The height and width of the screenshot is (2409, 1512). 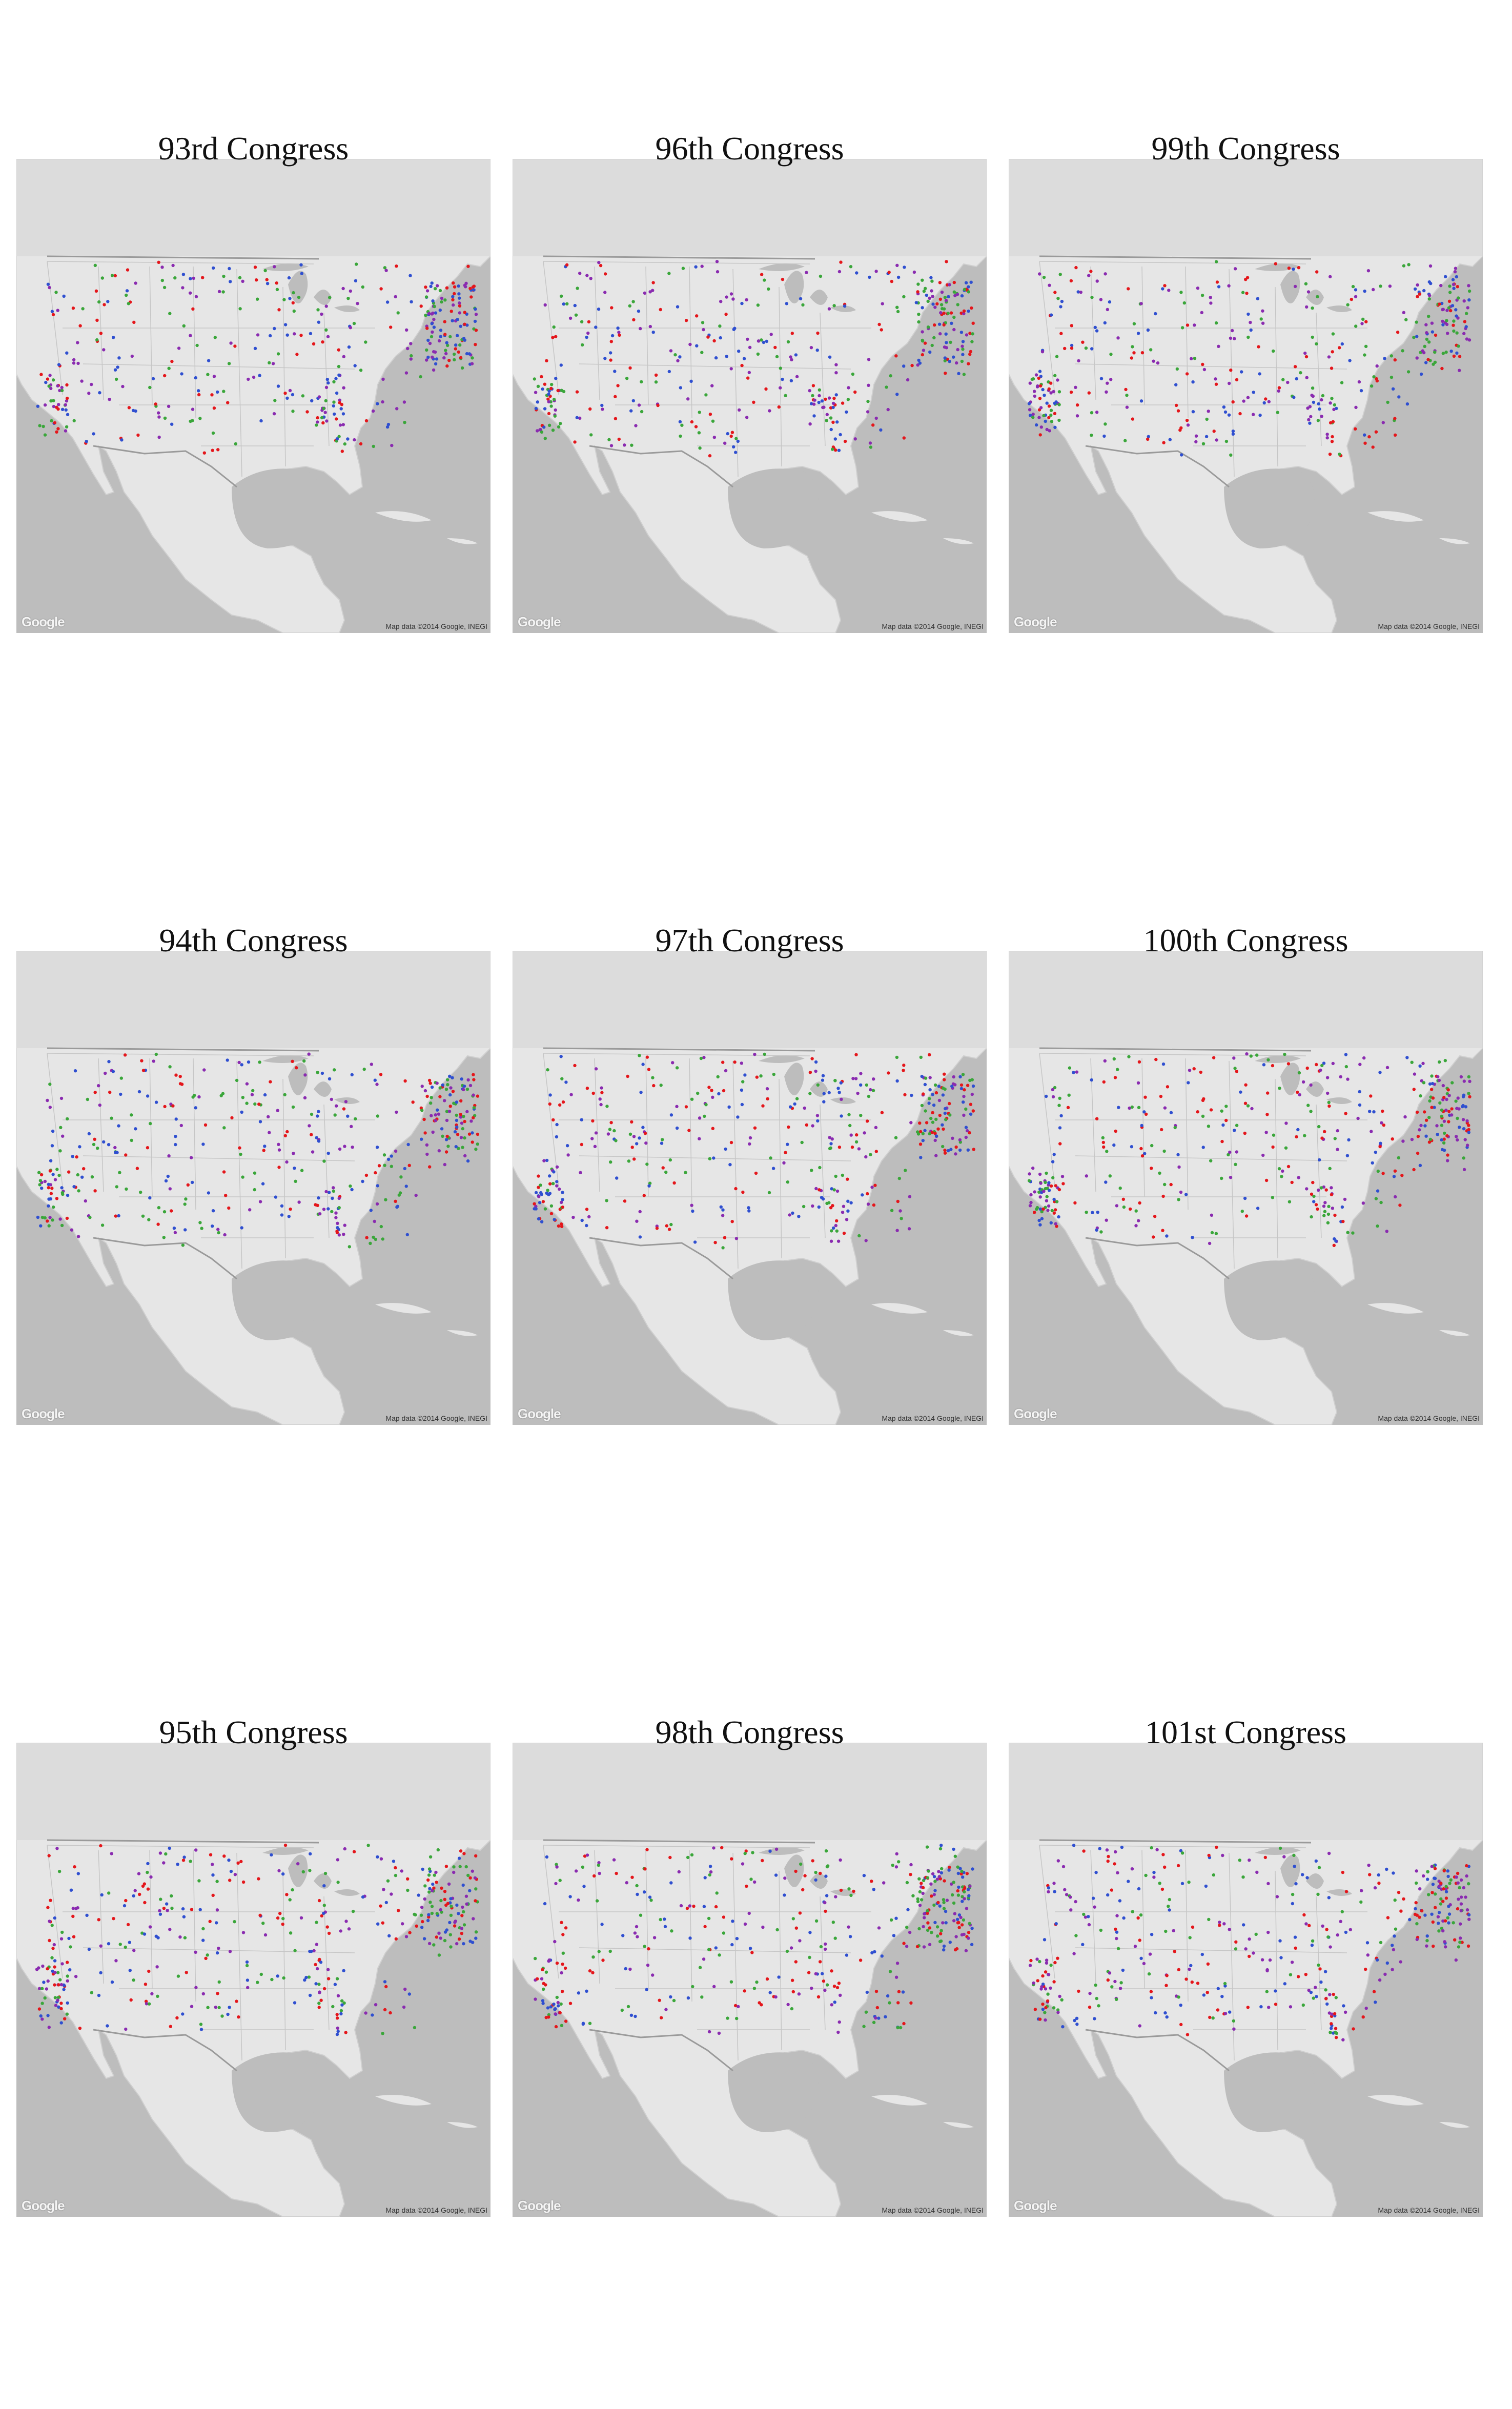 What do you see at coordinates (254, 1791) in the screenshot?
I see `canada-region` at bounding box center [254, 1791].